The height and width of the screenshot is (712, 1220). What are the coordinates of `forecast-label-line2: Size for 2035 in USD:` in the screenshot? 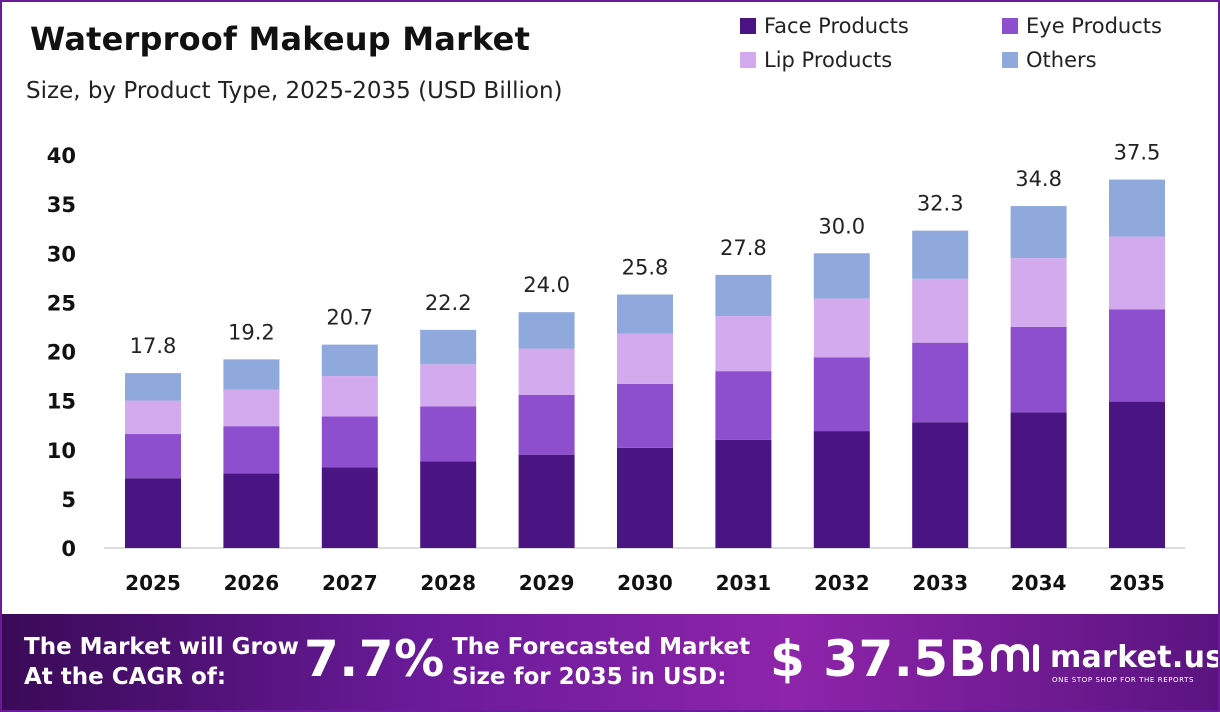 It's located at (589, 677).